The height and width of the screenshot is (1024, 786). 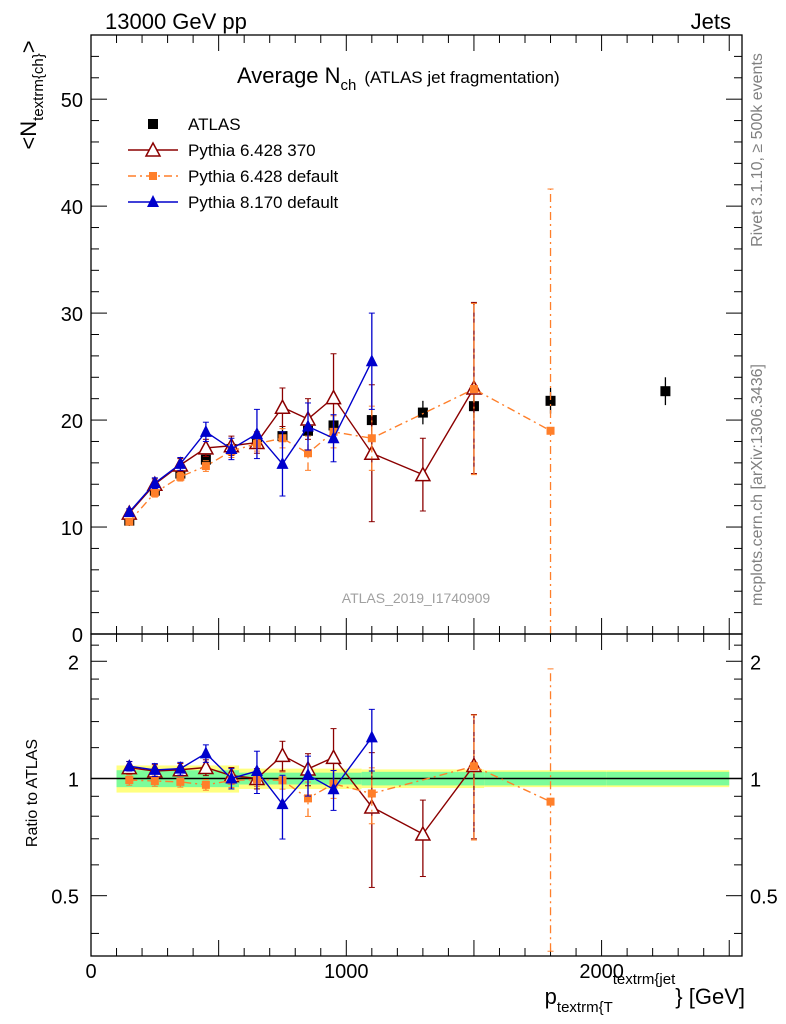 I want to click on rivet-version-label: Rivet 3.1.10, ≥ 500k events, so click(x=757, y=150).